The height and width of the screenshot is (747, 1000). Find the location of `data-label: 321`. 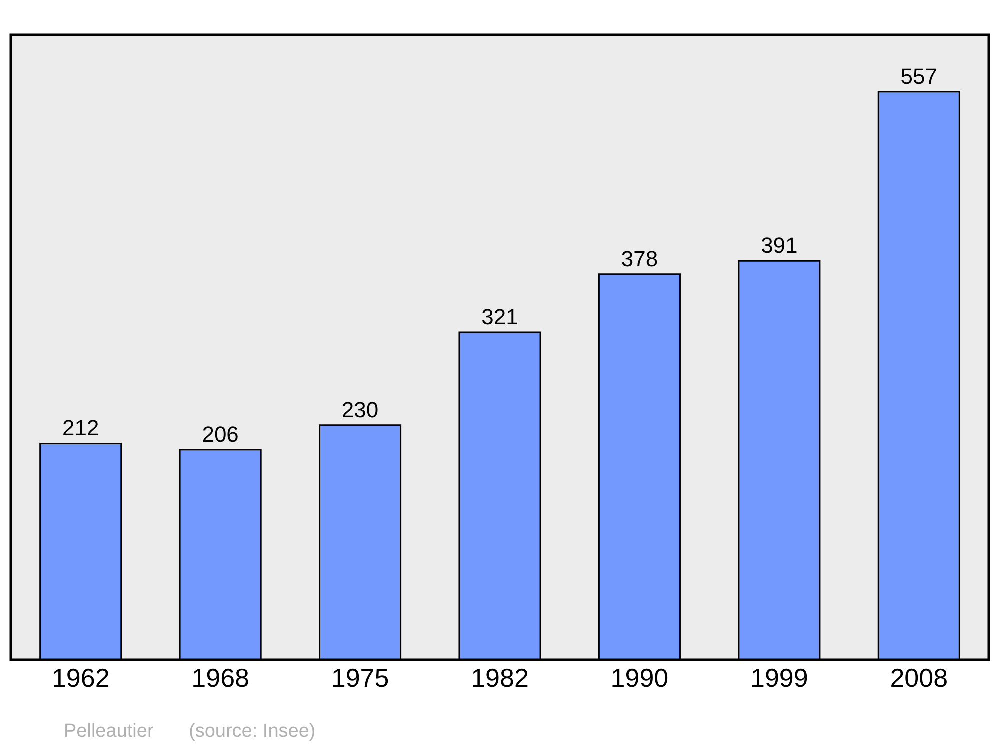

data-label: 321 is located at coordinates (500, 317).